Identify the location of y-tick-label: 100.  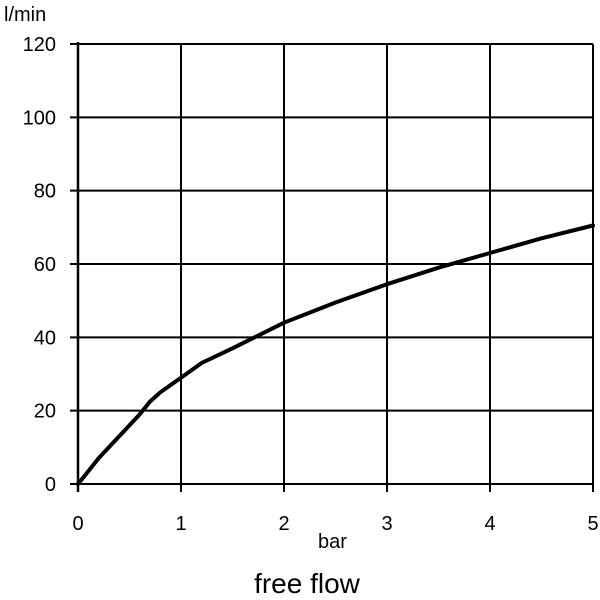
(39, 118).